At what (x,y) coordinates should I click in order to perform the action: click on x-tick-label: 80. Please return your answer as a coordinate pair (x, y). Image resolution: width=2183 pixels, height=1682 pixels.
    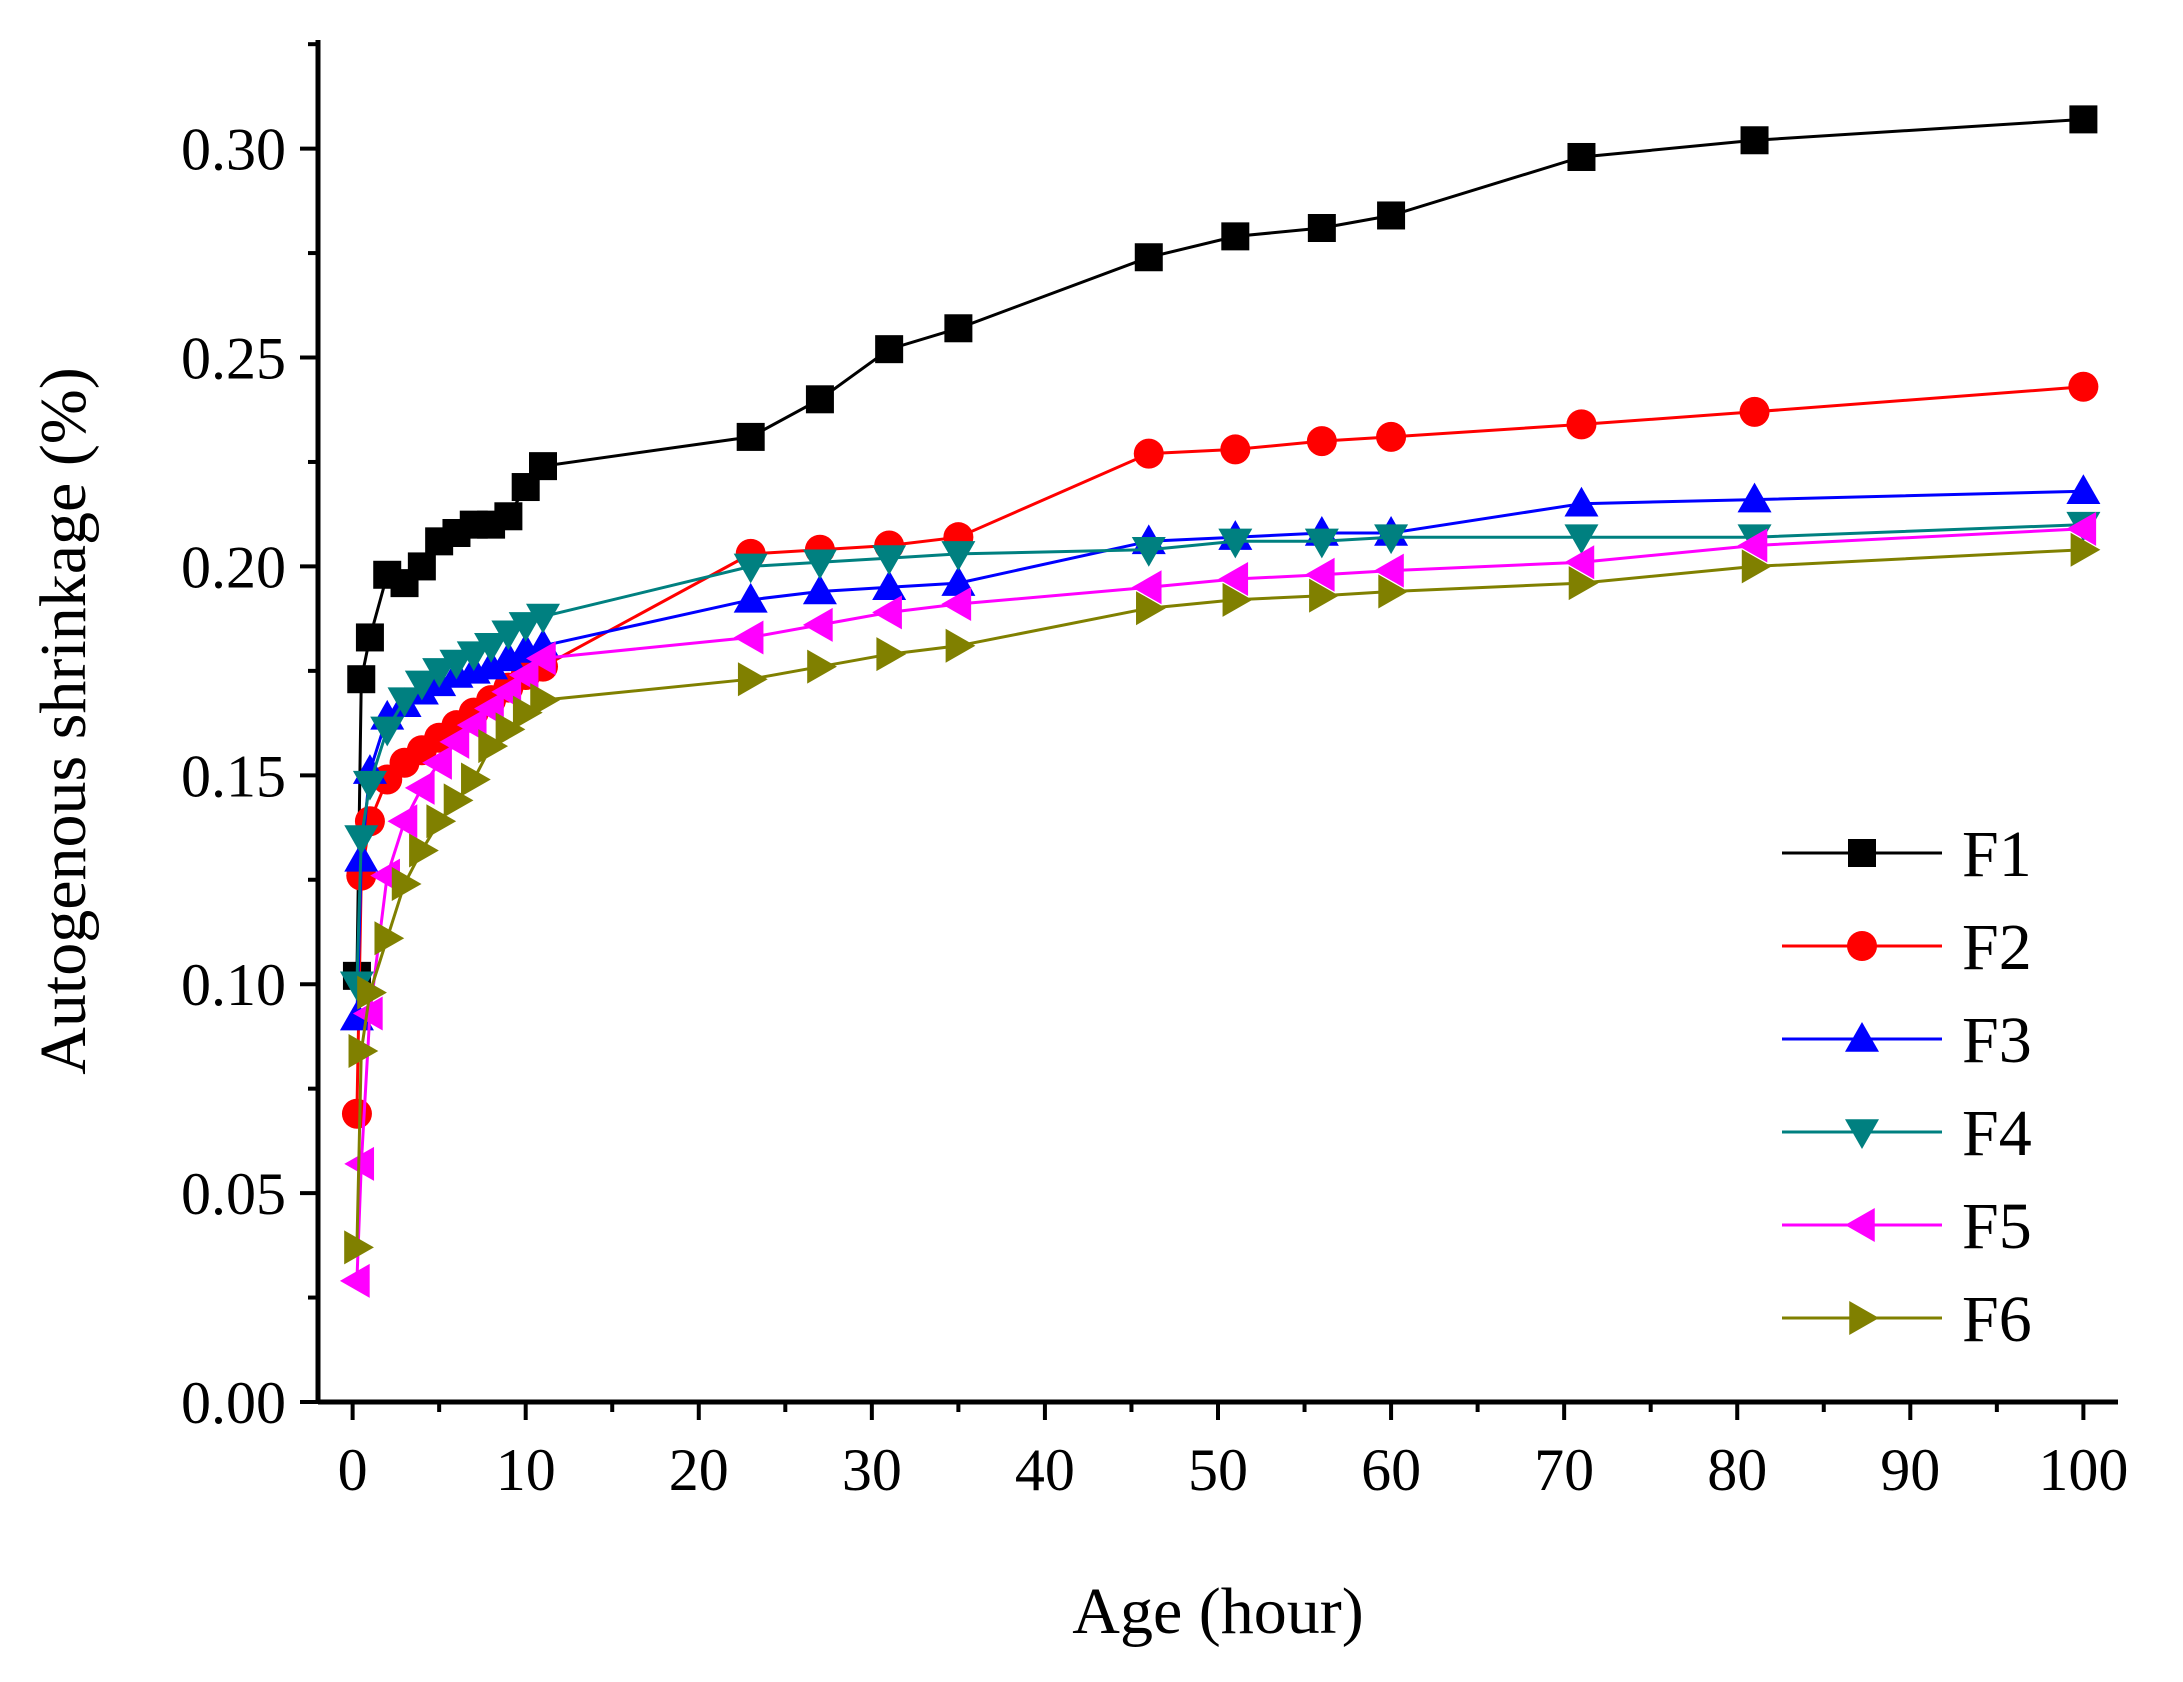
    Looking at the image, I should click on (1737, 1470).